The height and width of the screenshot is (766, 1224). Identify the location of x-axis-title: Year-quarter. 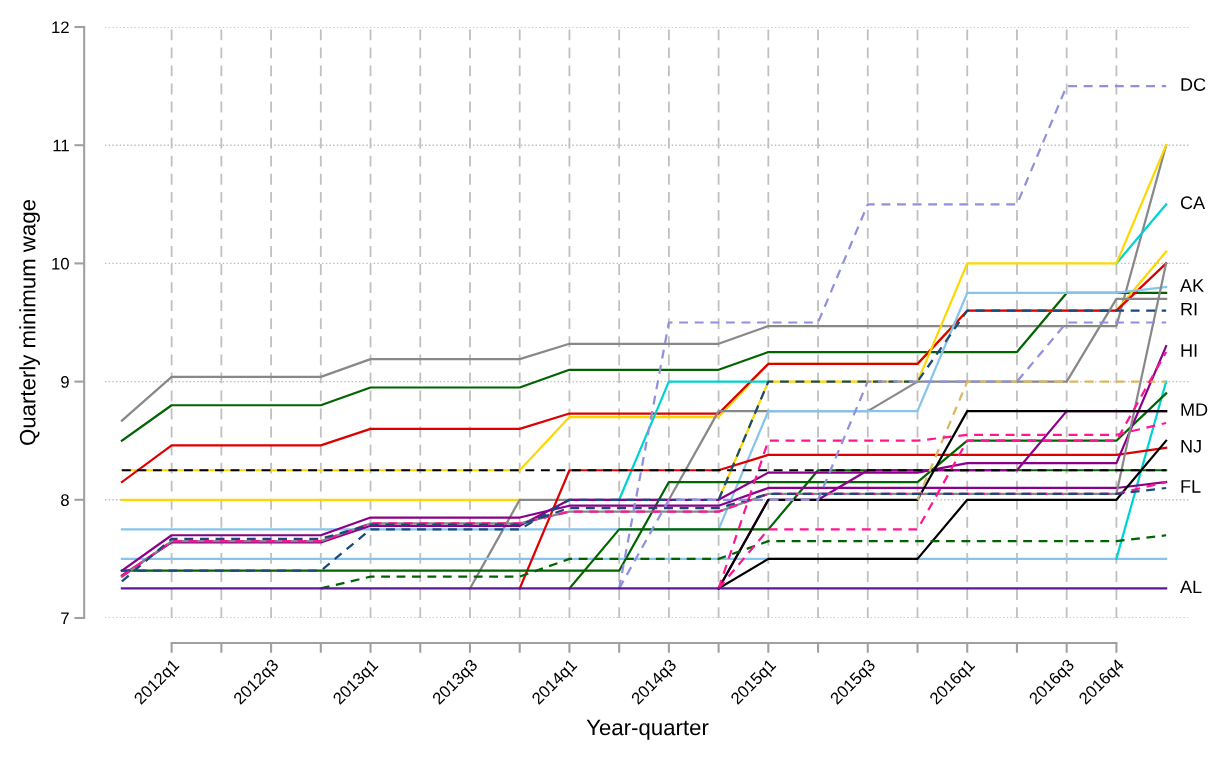
(647, 729).